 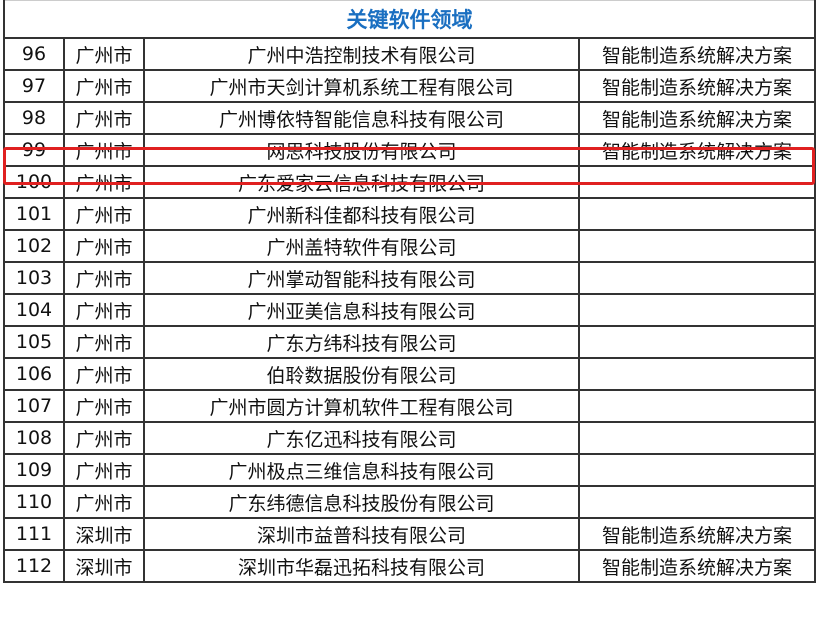 What do you see at coordinates (361, 214) in the screenshot?
I see `cell-company: 广州新科佳都科技有限公司` at bounding box center [361, 214].